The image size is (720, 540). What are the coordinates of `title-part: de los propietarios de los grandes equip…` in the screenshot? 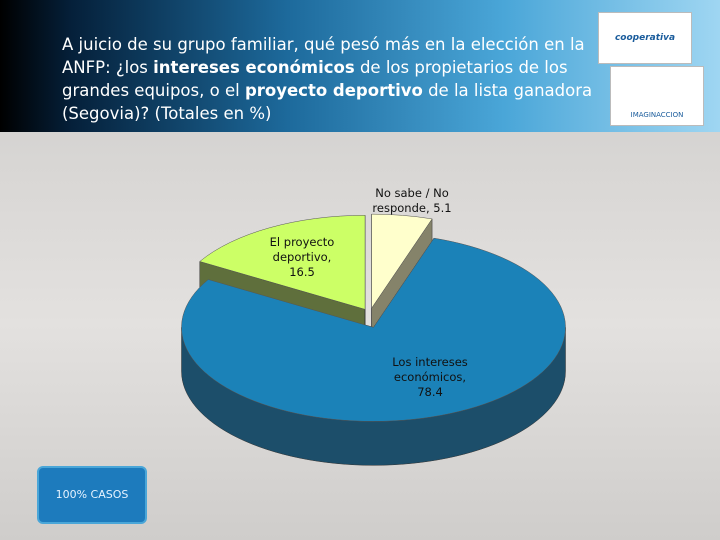 It's located at (315, 79).